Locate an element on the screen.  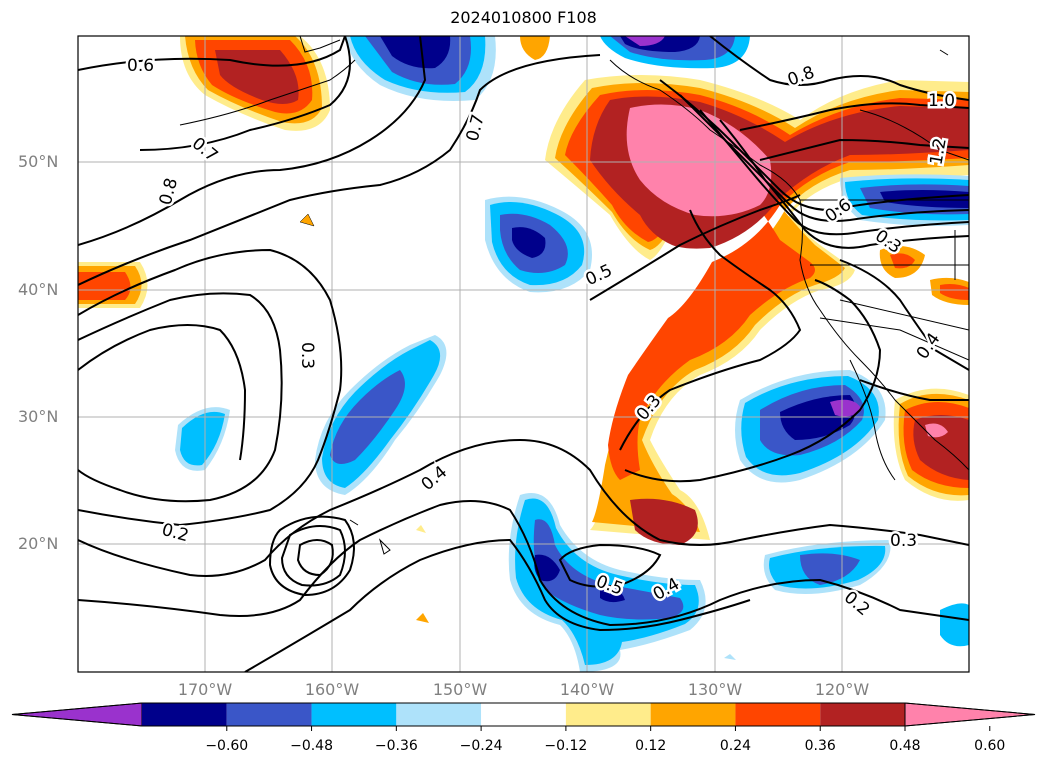
lon-label-120w: 120°W is located at coordinates (842, 689).